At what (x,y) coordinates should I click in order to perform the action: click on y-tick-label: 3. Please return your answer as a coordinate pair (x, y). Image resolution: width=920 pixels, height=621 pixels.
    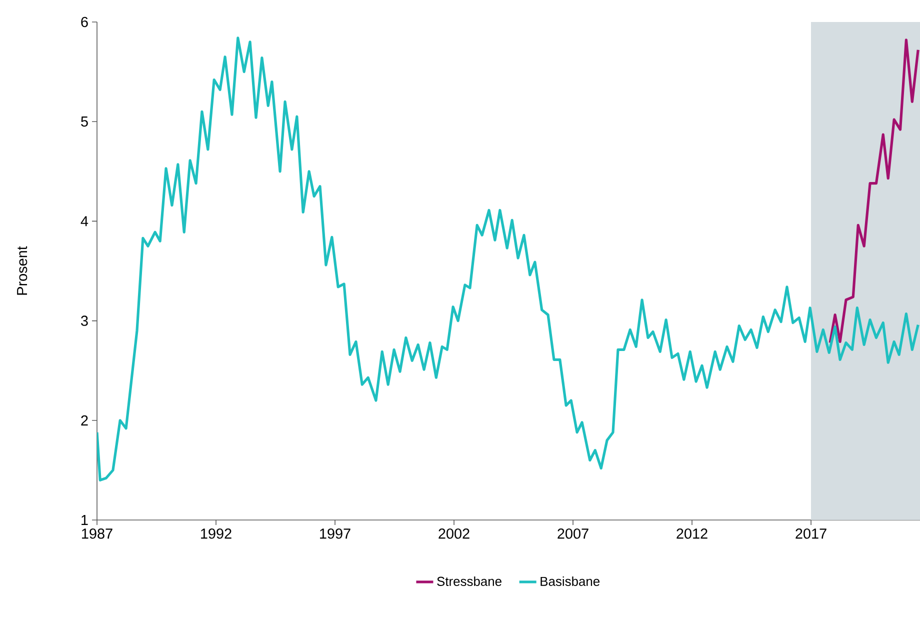
    Looking at the image, I should click on (84, 321).